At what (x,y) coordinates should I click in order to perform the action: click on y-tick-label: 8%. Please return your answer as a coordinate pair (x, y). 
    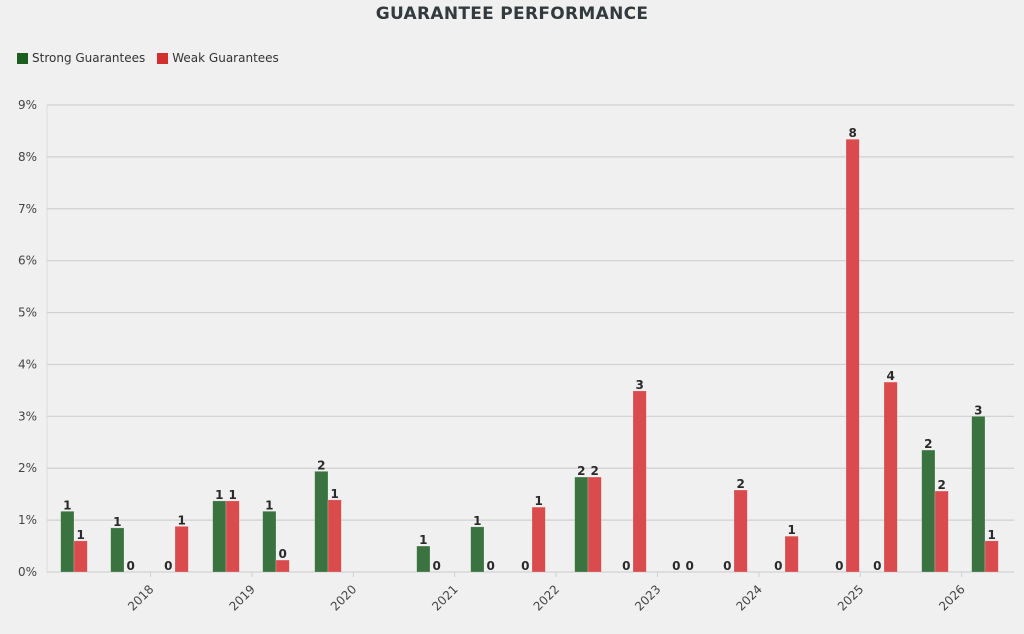
    Looking at the image, I should click on (27, 157).